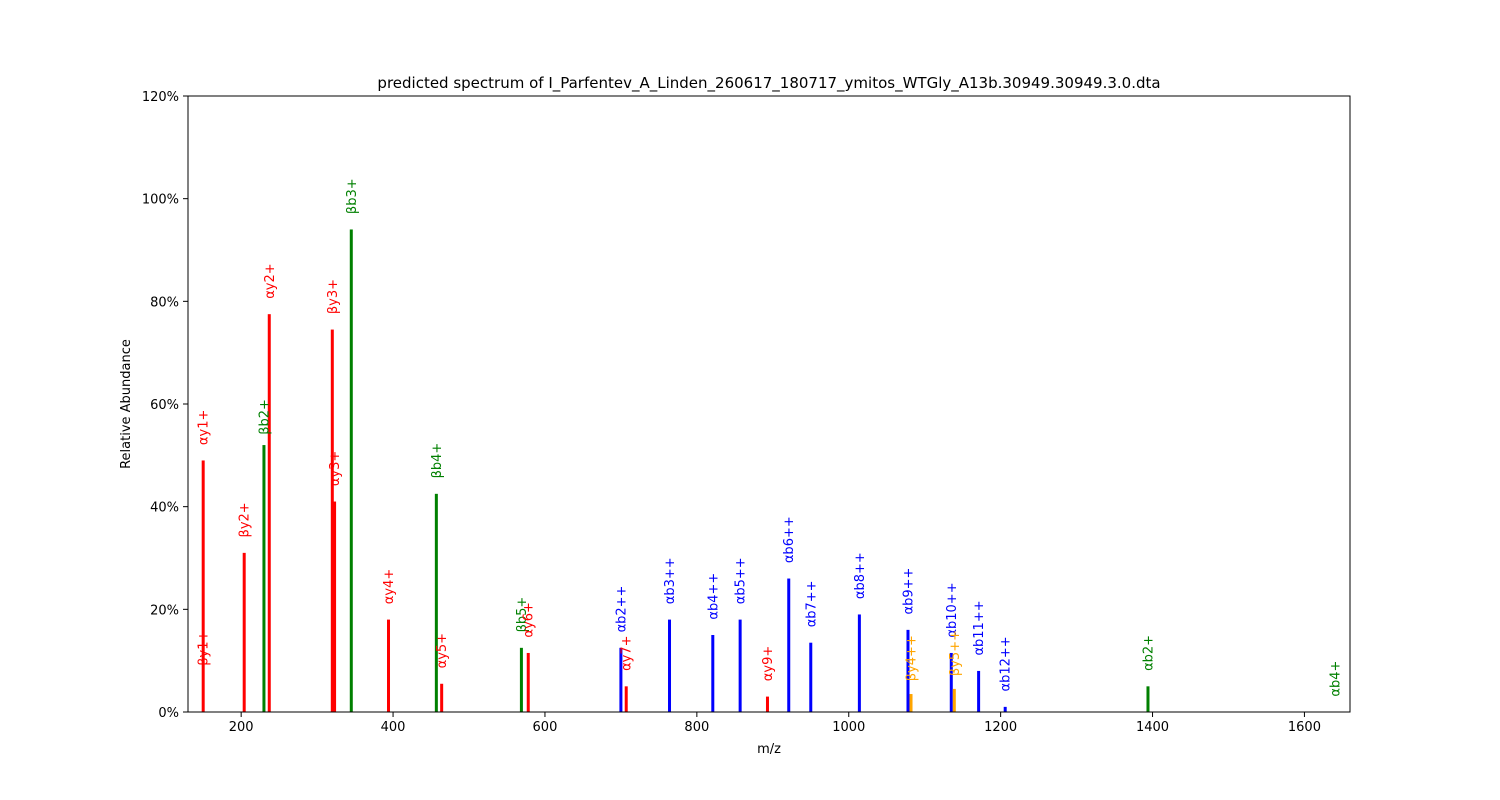 The width and height of the screenshot is (1500, 800). Describe the element at coordinates (393, 727) in the screenshot. I see `x-tick-label: 400` at that location.